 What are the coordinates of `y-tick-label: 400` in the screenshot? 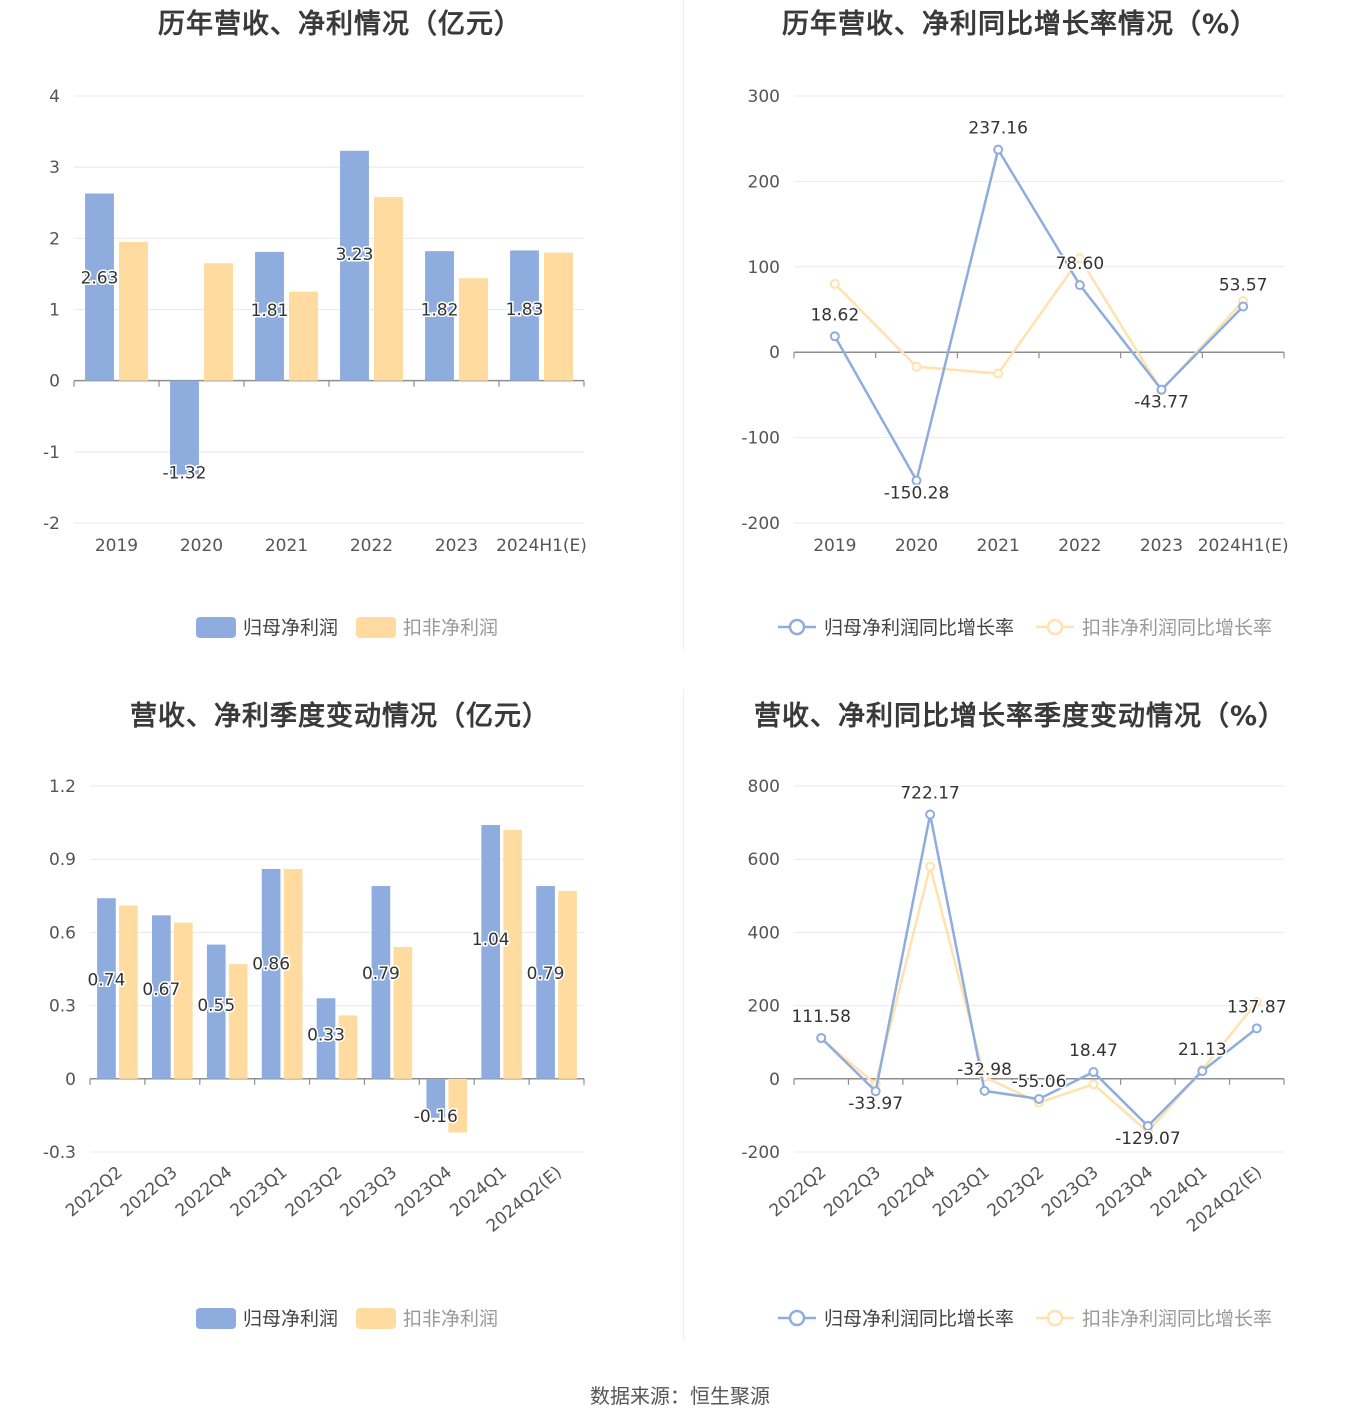 It's located at (764, 933).